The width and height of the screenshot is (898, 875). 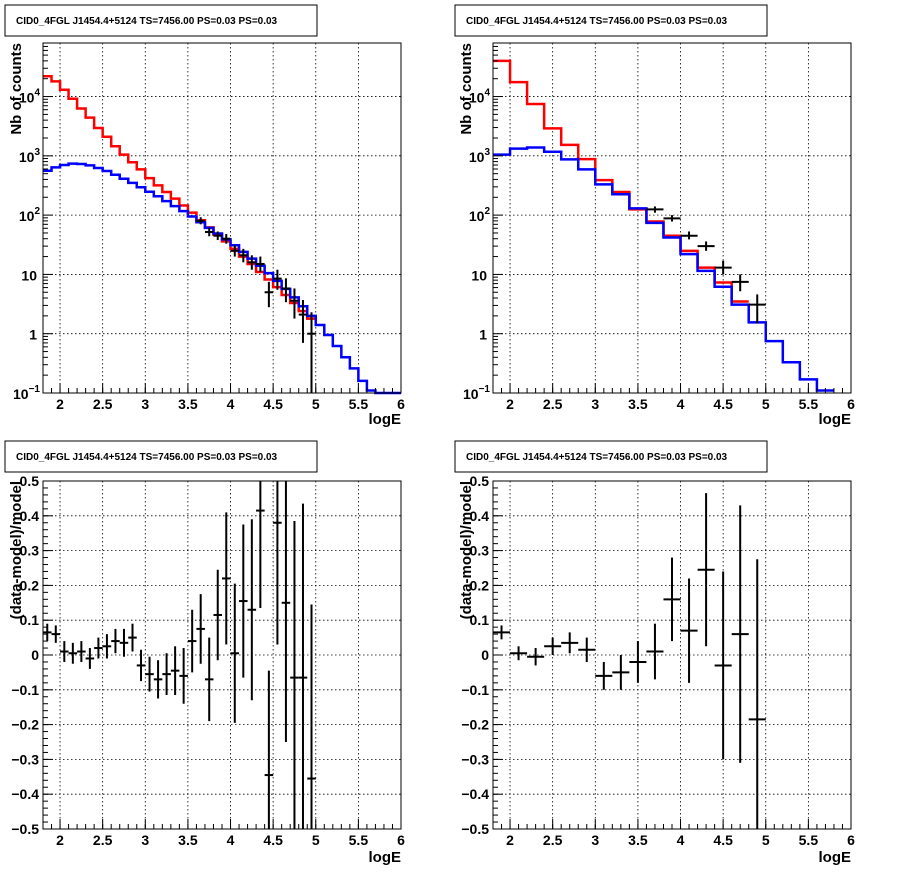 What do you see at coordinates (483, 335) in the screenshot?
I see `y-tick-label: 1` at bounding box center [483, 335].